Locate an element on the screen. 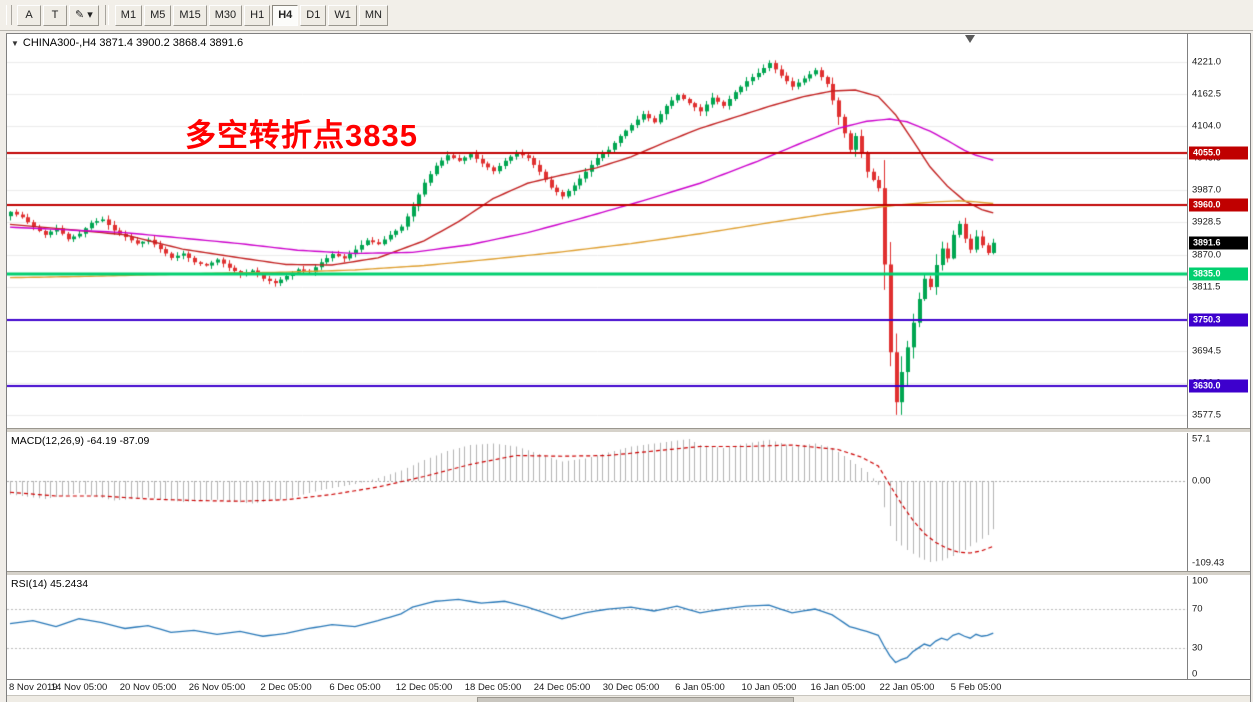 This screenshot has height=702, width=1253. time-axis-label: 5 Feb 05:00 is located at coordinates (976, 687).